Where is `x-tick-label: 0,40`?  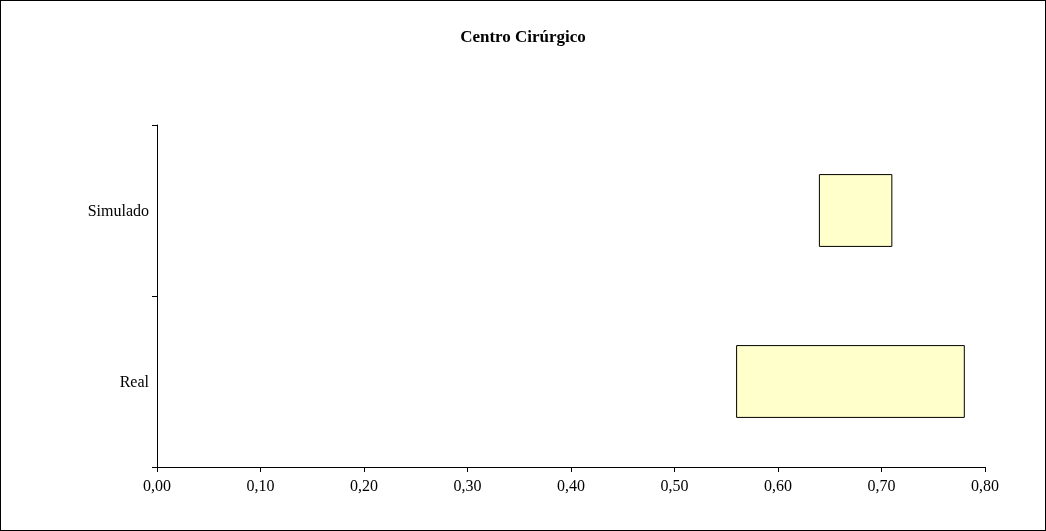
x-tick-label: 0,40 is located at coordinates (571, 485).